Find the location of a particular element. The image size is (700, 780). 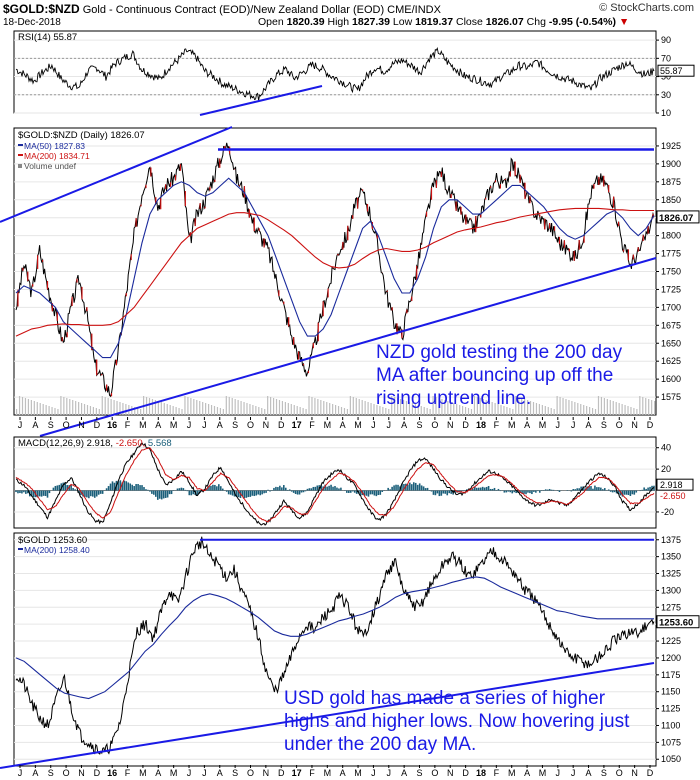

usd-x-tick-label: D is located at coordinates (281, 773).